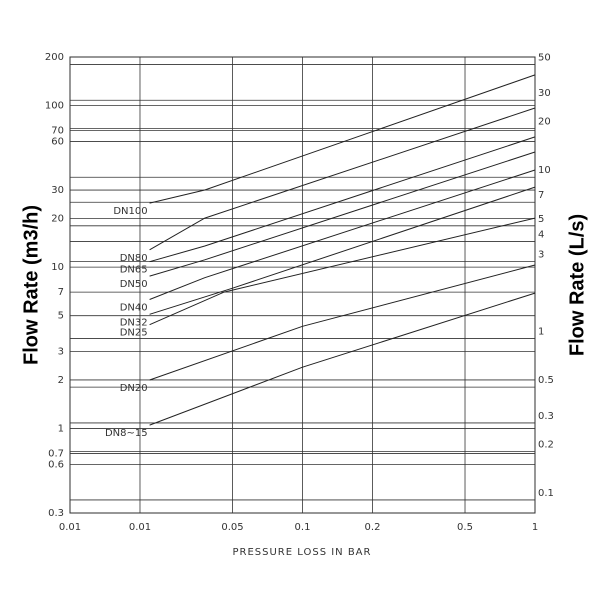  What do you see at coordinates (535, 527) in the screenshot?
I see `x-tick-label: 1` at bounding box center [535, 527].